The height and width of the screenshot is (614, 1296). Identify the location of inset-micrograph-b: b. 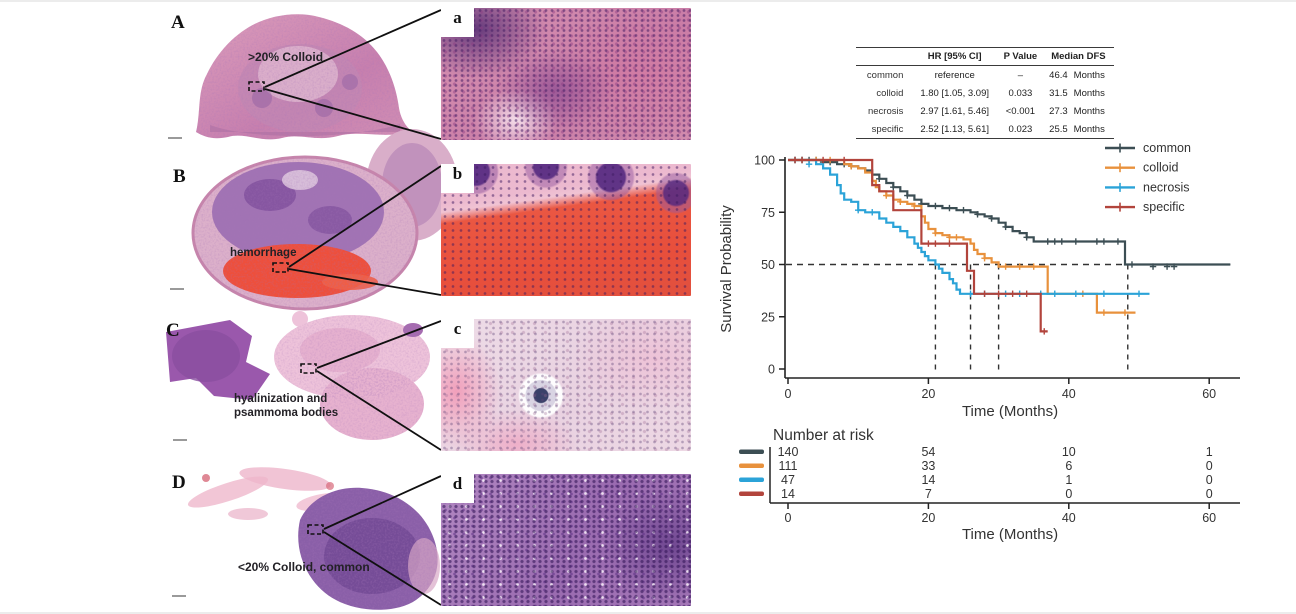
(566, 230).